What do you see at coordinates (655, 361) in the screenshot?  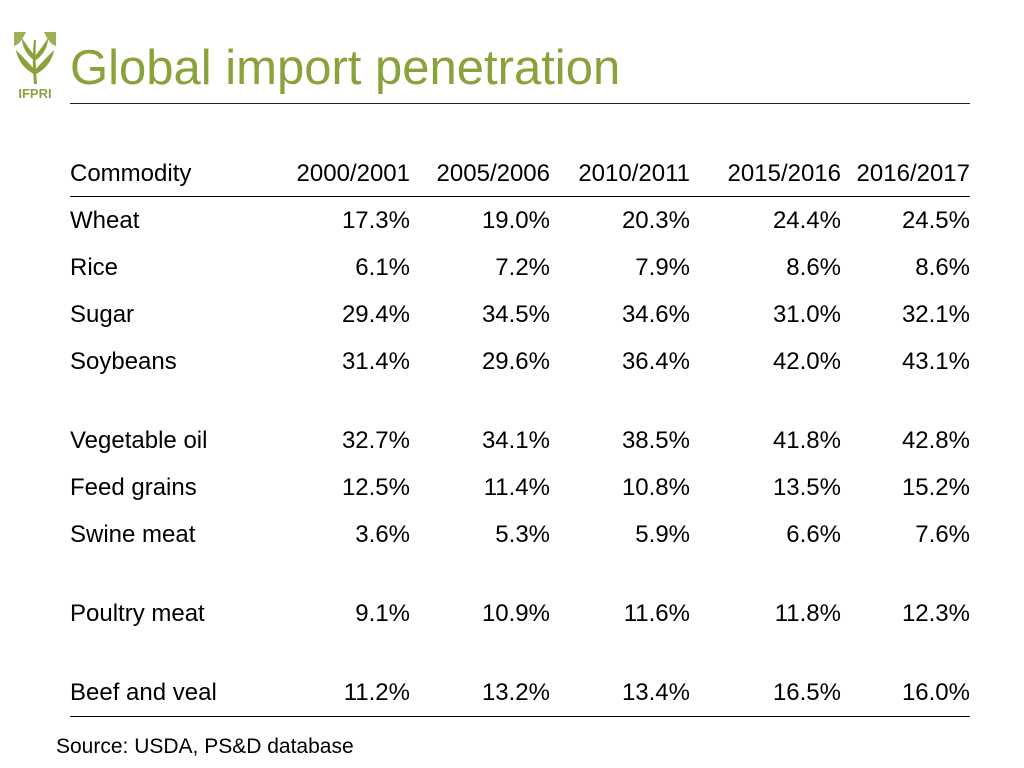 I see `value-cell: 36.4%` at bounding box center [655, 361].